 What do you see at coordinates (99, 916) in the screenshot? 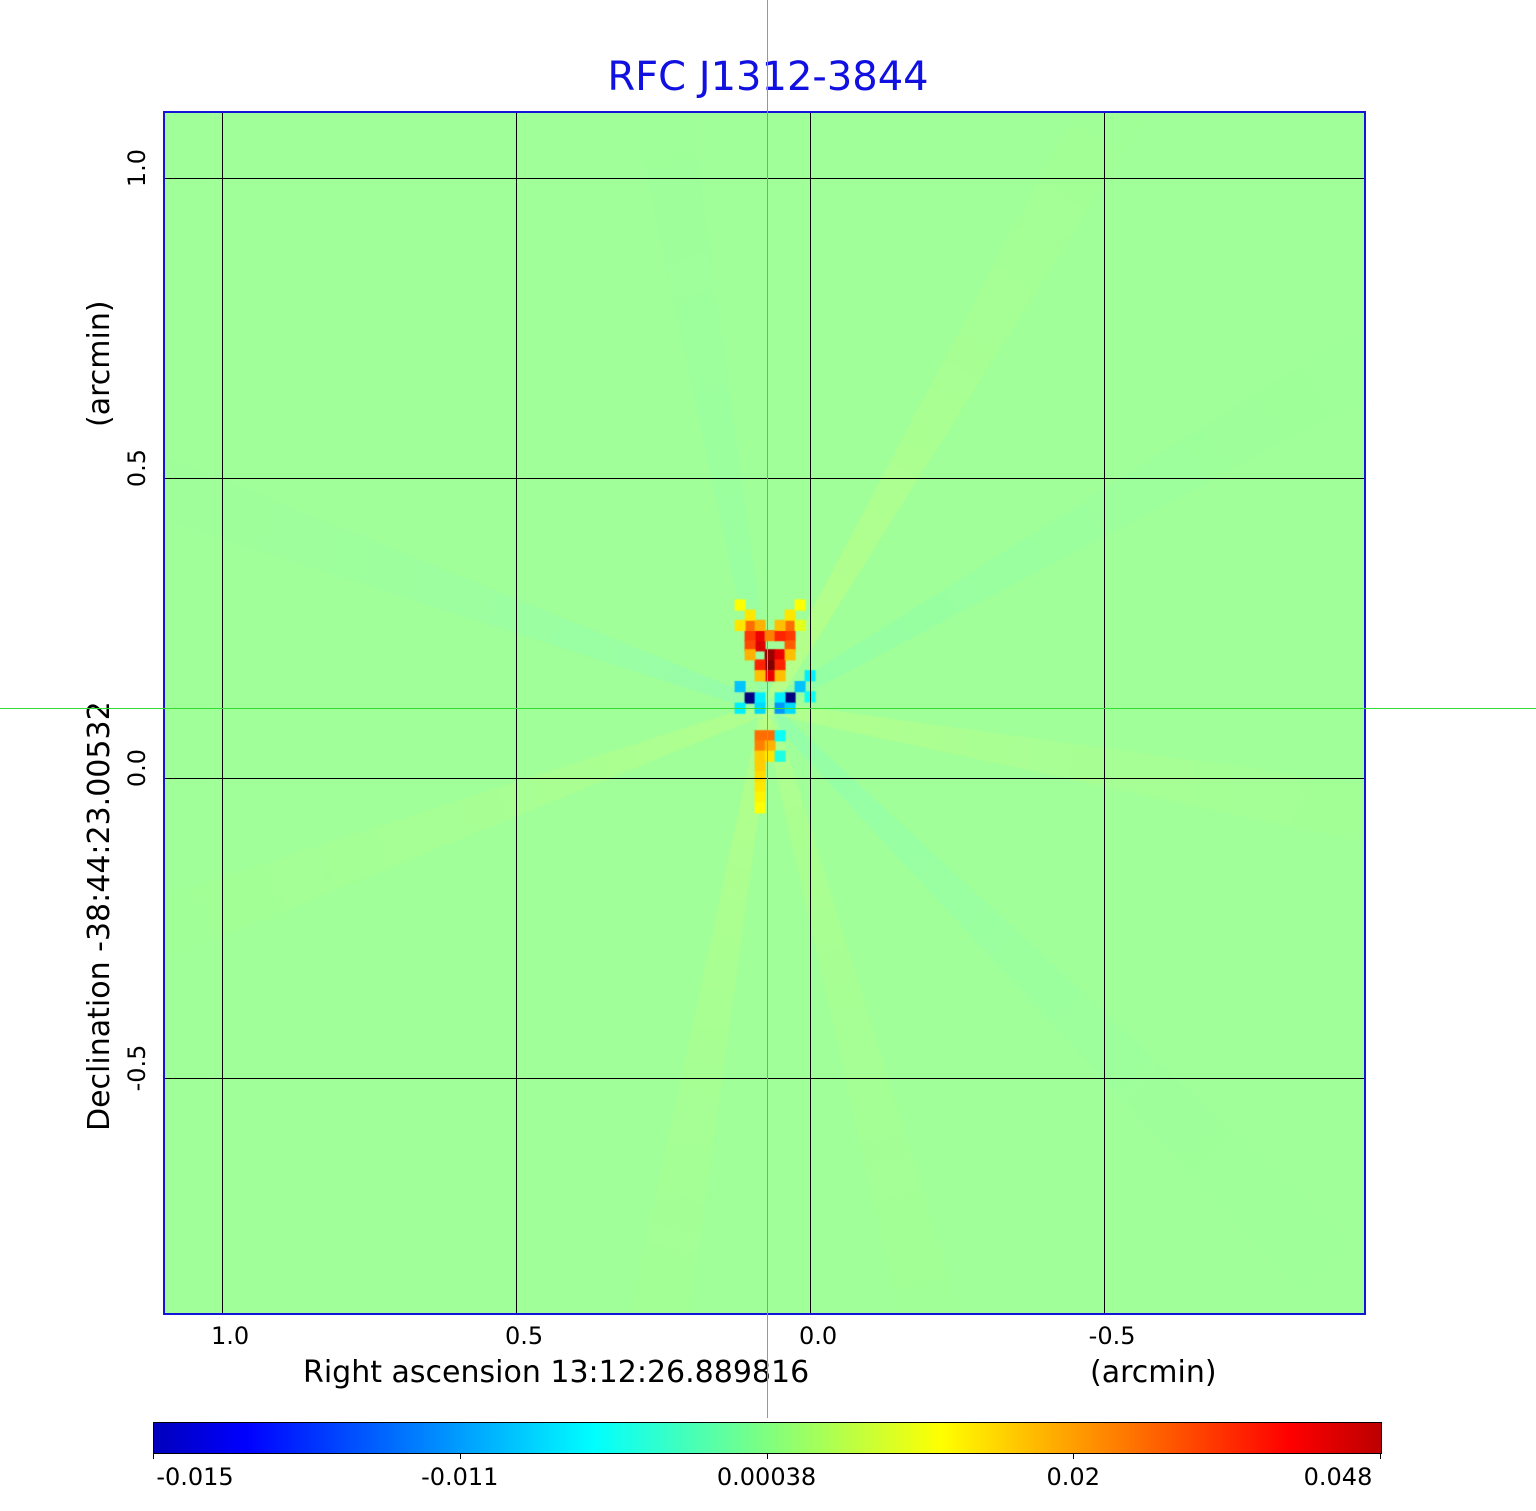
I see `y-axis-label: Declination -38:44:23.00532` at bounding box center [99, 916].